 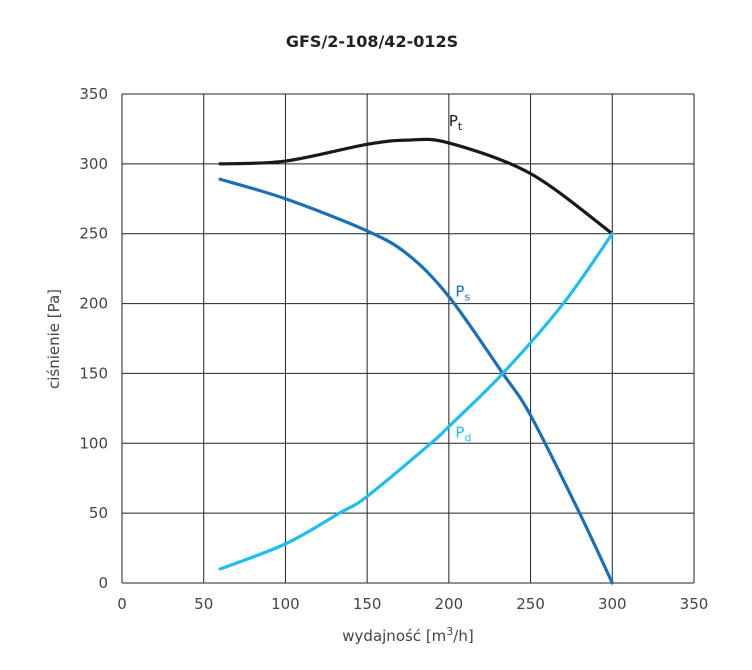 What do you see at coordinates (122, 604) in the screenshot?
I see `x-tick-label: 0` at bounding box center [122, 604].